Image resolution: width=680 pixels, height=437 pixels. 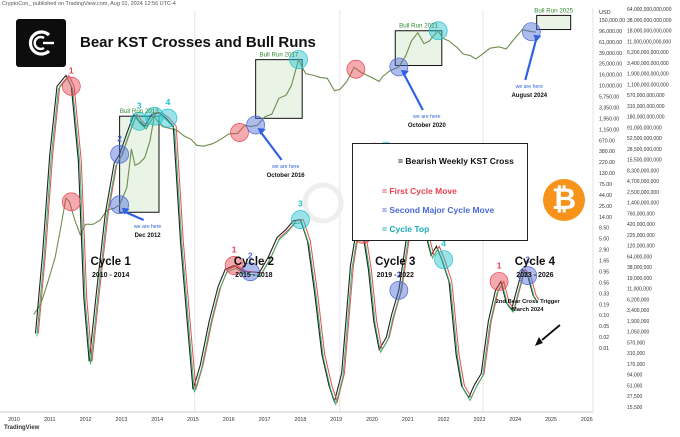 What do you see at coordinates (641, 214) in the screenshot?
I see `indicator-tick-19: 760,000,000` at bounding box center [641, 214].